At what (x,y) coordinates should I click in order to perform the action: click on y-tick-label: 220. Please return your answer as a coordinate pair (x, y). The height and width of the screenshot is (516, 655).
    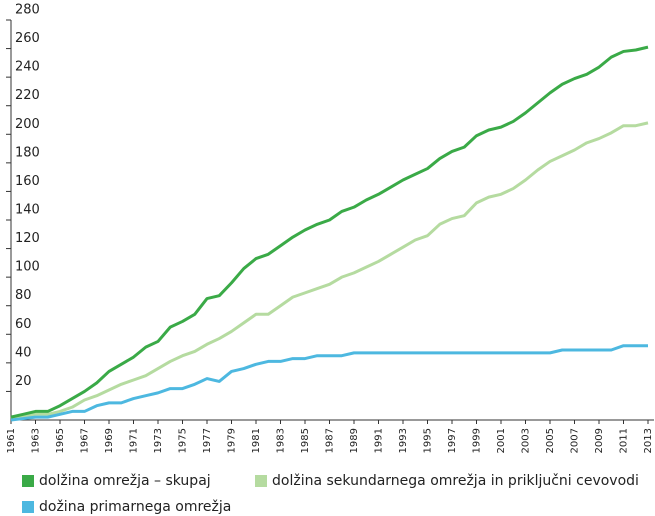
    Looking at the image, I should click on (27, 95).